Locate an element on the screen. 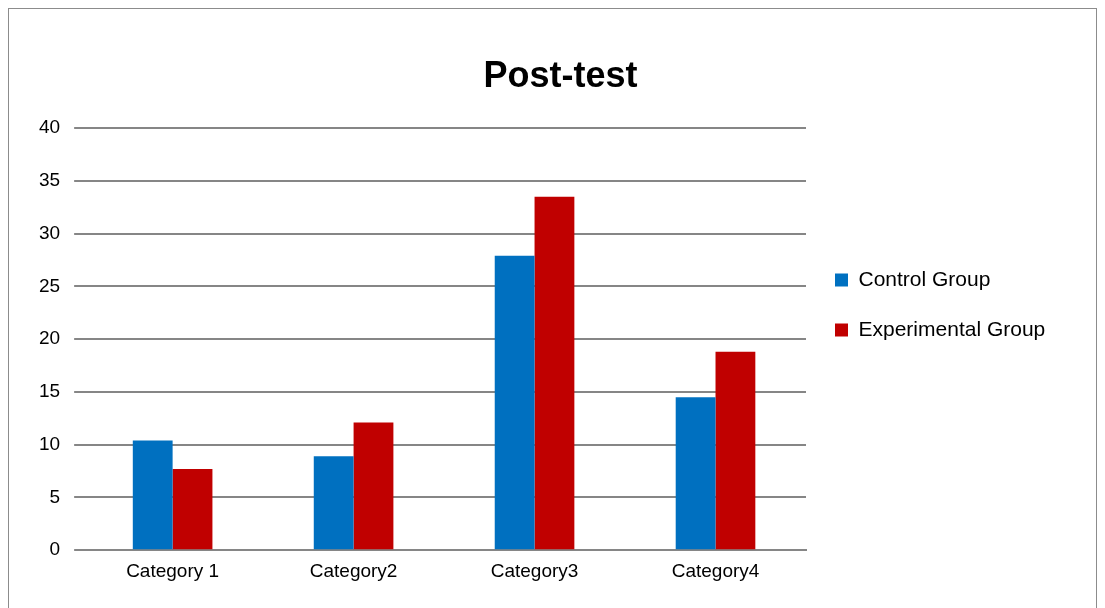 The image size is (1105, 608). x-tick-label: Category2 is located at coordinates (353, 570).